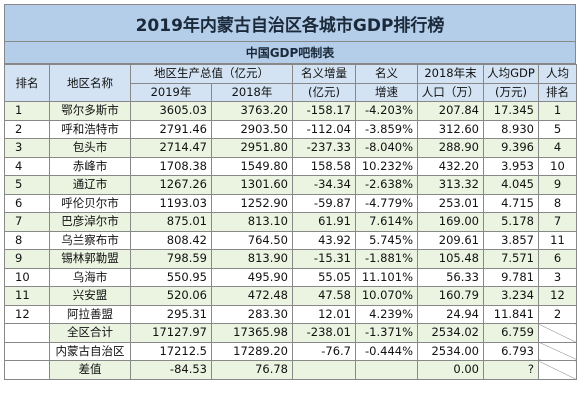  What do you see at coordinates (386, 92) in the screenshot?
I see `header-nominal-growth-sub: 增速` at bounding box center [386, 92].